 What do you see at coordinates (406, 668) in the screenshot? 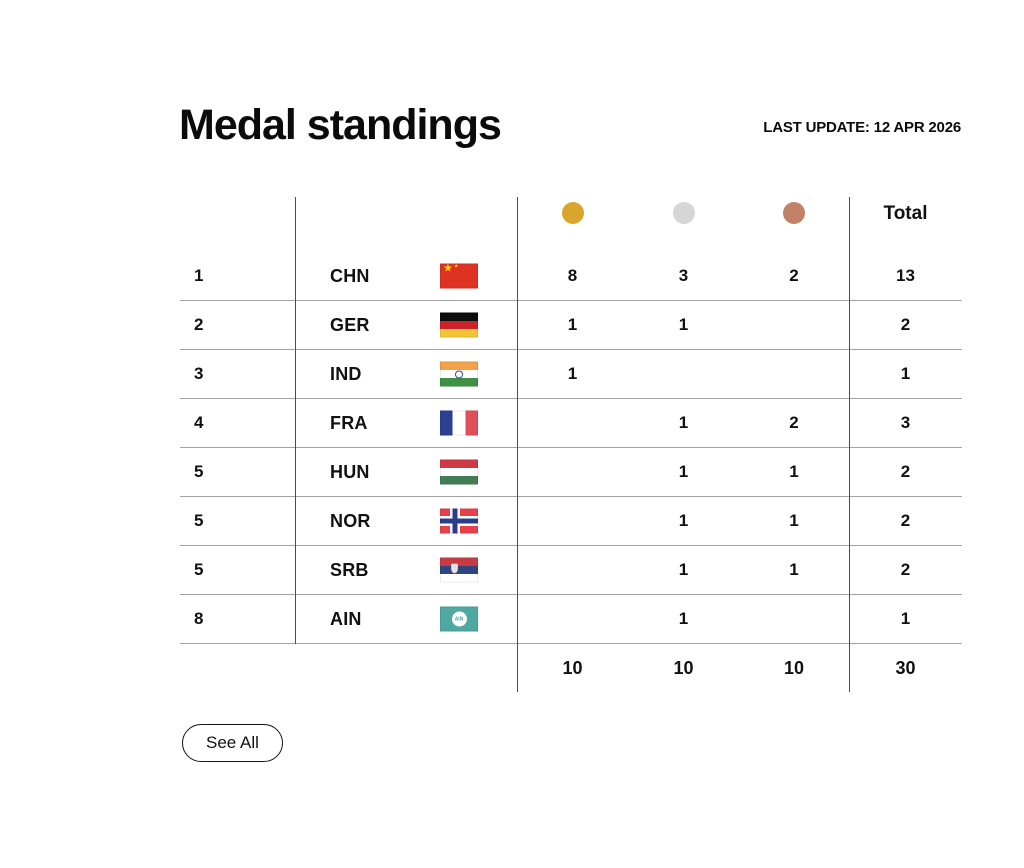
I see `totals-country-cell` at bounding box center [406, 668].